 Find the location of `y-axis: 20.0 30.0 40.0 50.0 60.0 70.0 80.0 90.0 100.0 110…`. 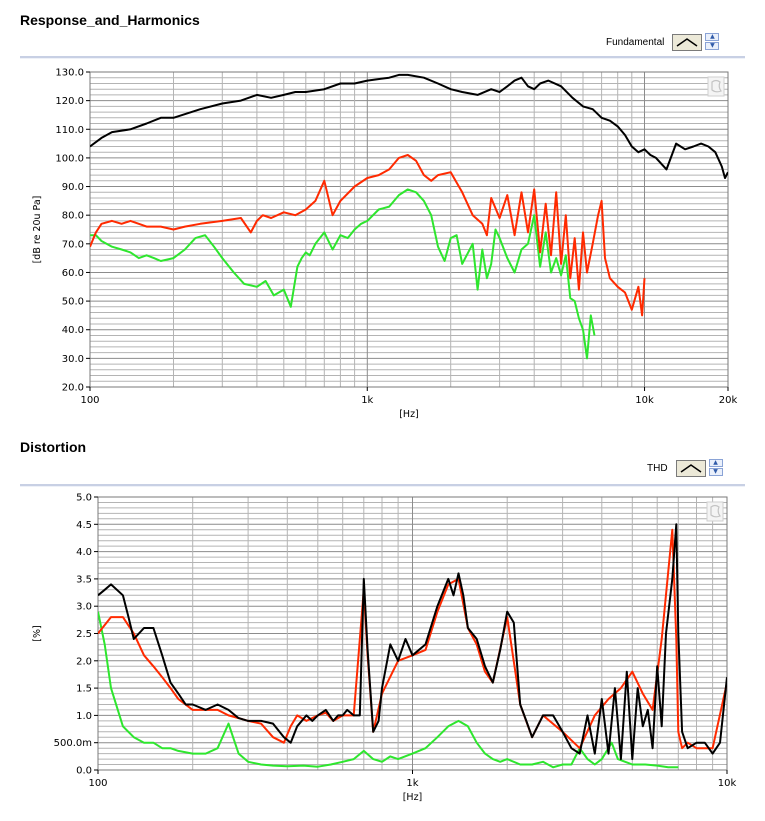

y-axis: 20.0 30.0 40.0 50.0 60.0 70.0 80.0 90.0 100.0 110… is located at coordinates (72, 231).